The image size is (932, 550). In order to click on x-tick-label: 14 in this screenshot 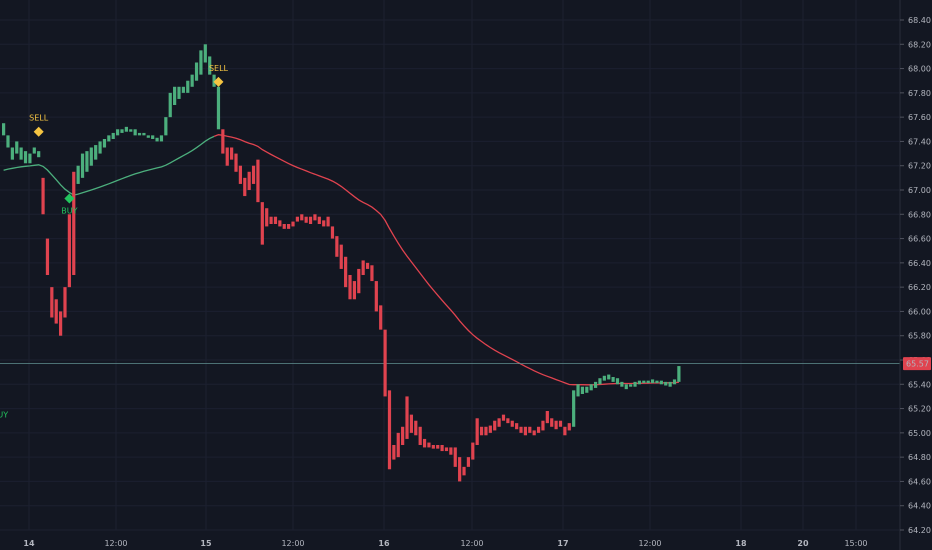, I will do `click(29, 543)`.